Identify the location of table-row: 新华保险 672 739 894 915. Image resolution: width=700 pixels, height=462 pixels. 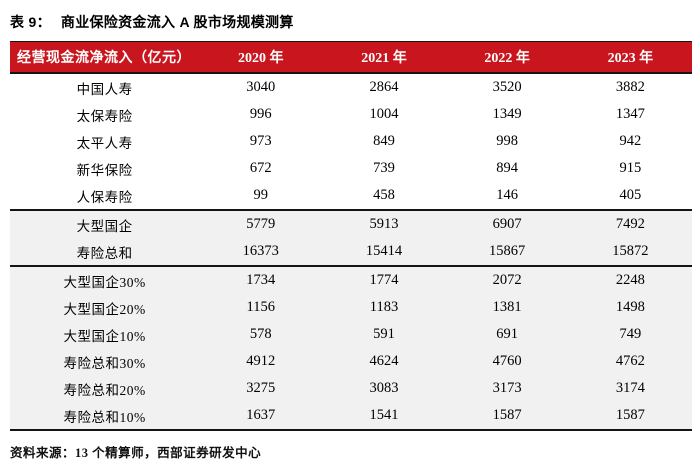
(351, 168).